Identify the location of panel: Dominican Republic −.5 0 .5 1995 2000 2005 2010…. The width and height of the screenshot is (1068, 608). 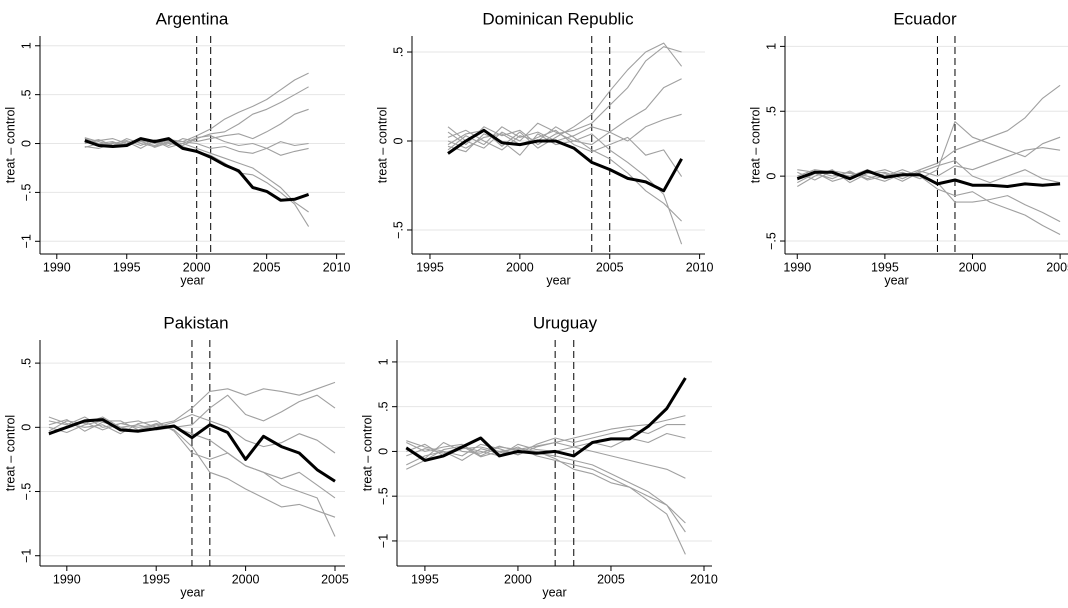
(544, 148).